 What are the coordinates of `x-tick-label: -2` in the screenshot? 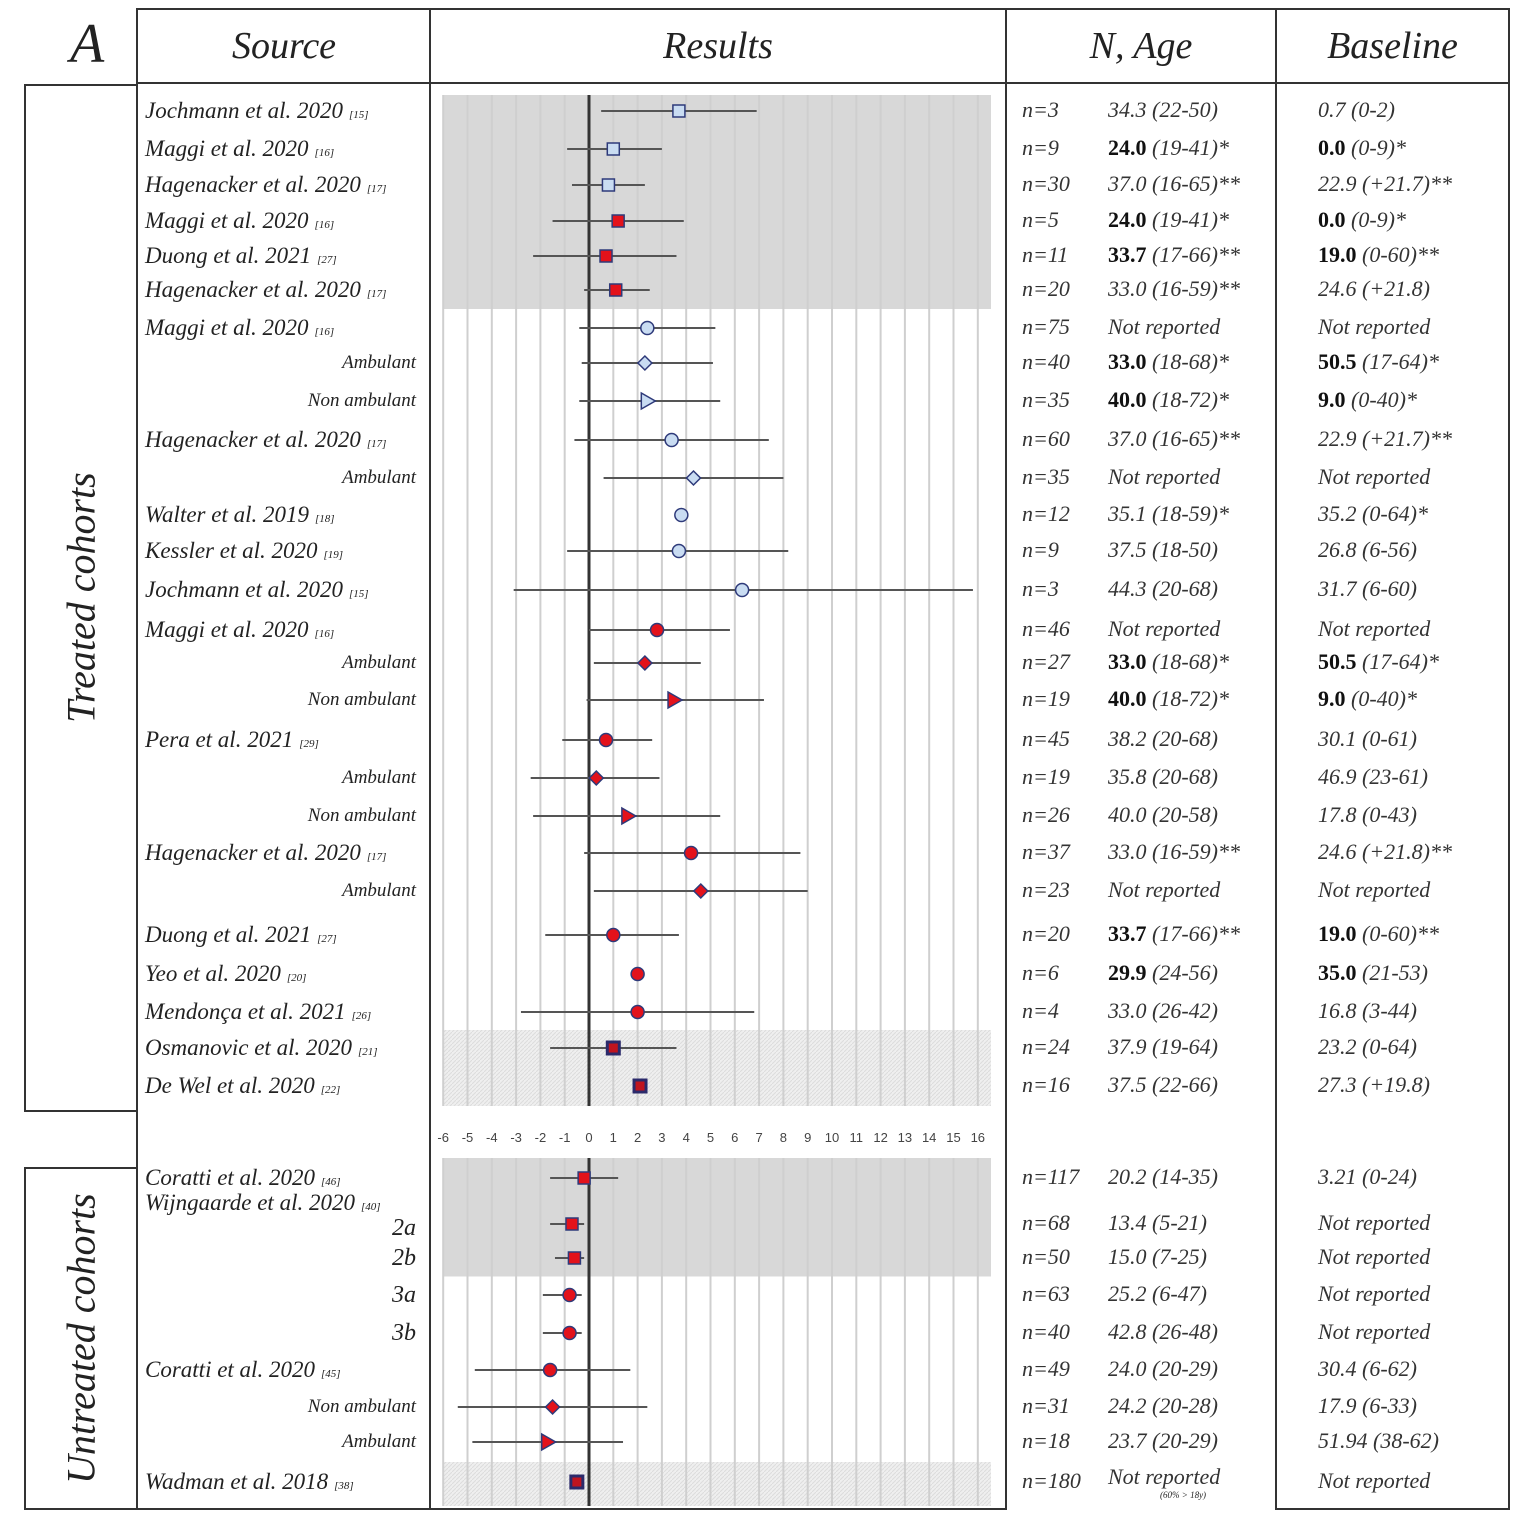 It's located at (541, 1137).